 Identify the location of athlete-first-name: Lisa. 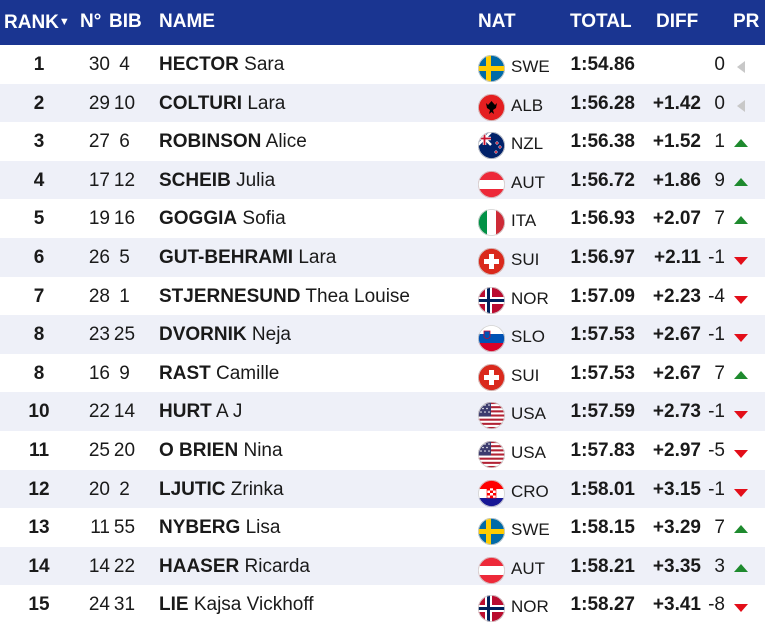
(263, 528).